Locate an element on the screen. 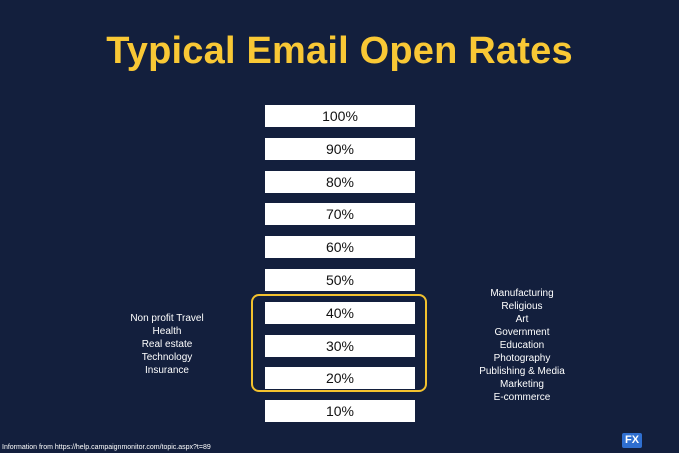 The width and height of the screenshot is (679, 453). industry-item: Religious is located at coordinates (522, 306).